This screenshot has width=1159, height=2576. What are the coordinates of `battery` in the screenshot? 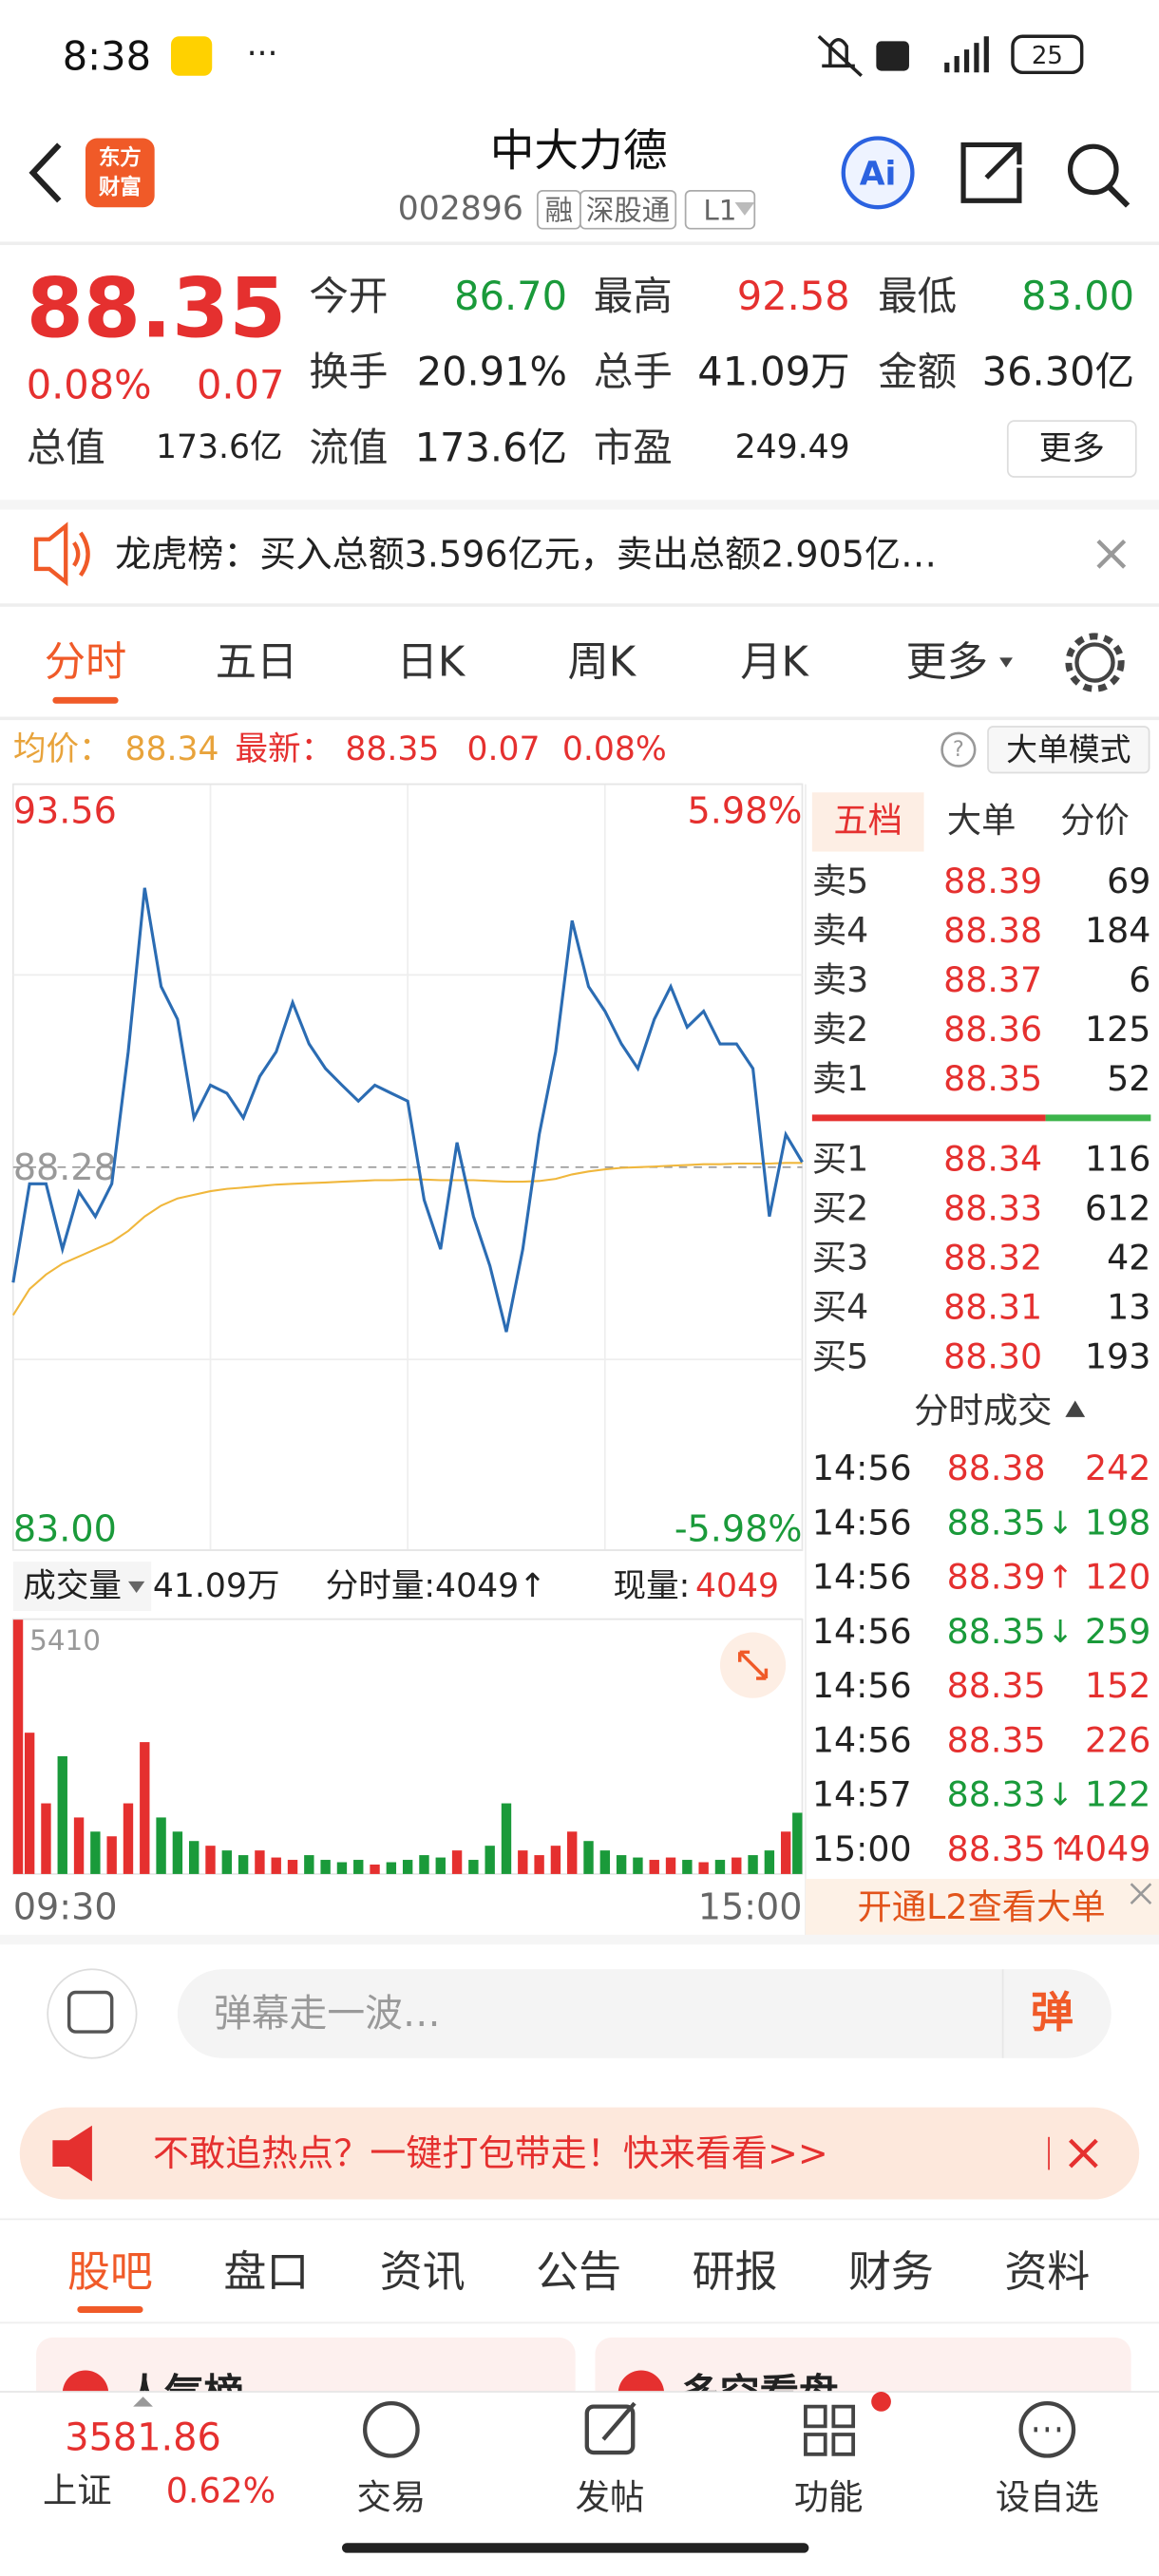 It's located at (1047, 54).